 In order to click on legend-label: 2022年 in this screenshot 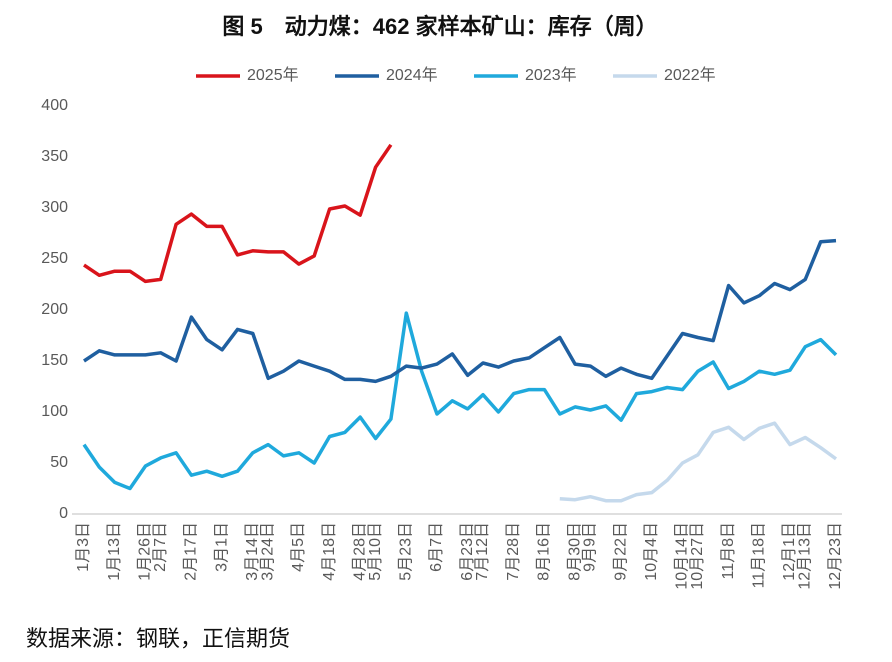, I will do `click(690, 75)`.